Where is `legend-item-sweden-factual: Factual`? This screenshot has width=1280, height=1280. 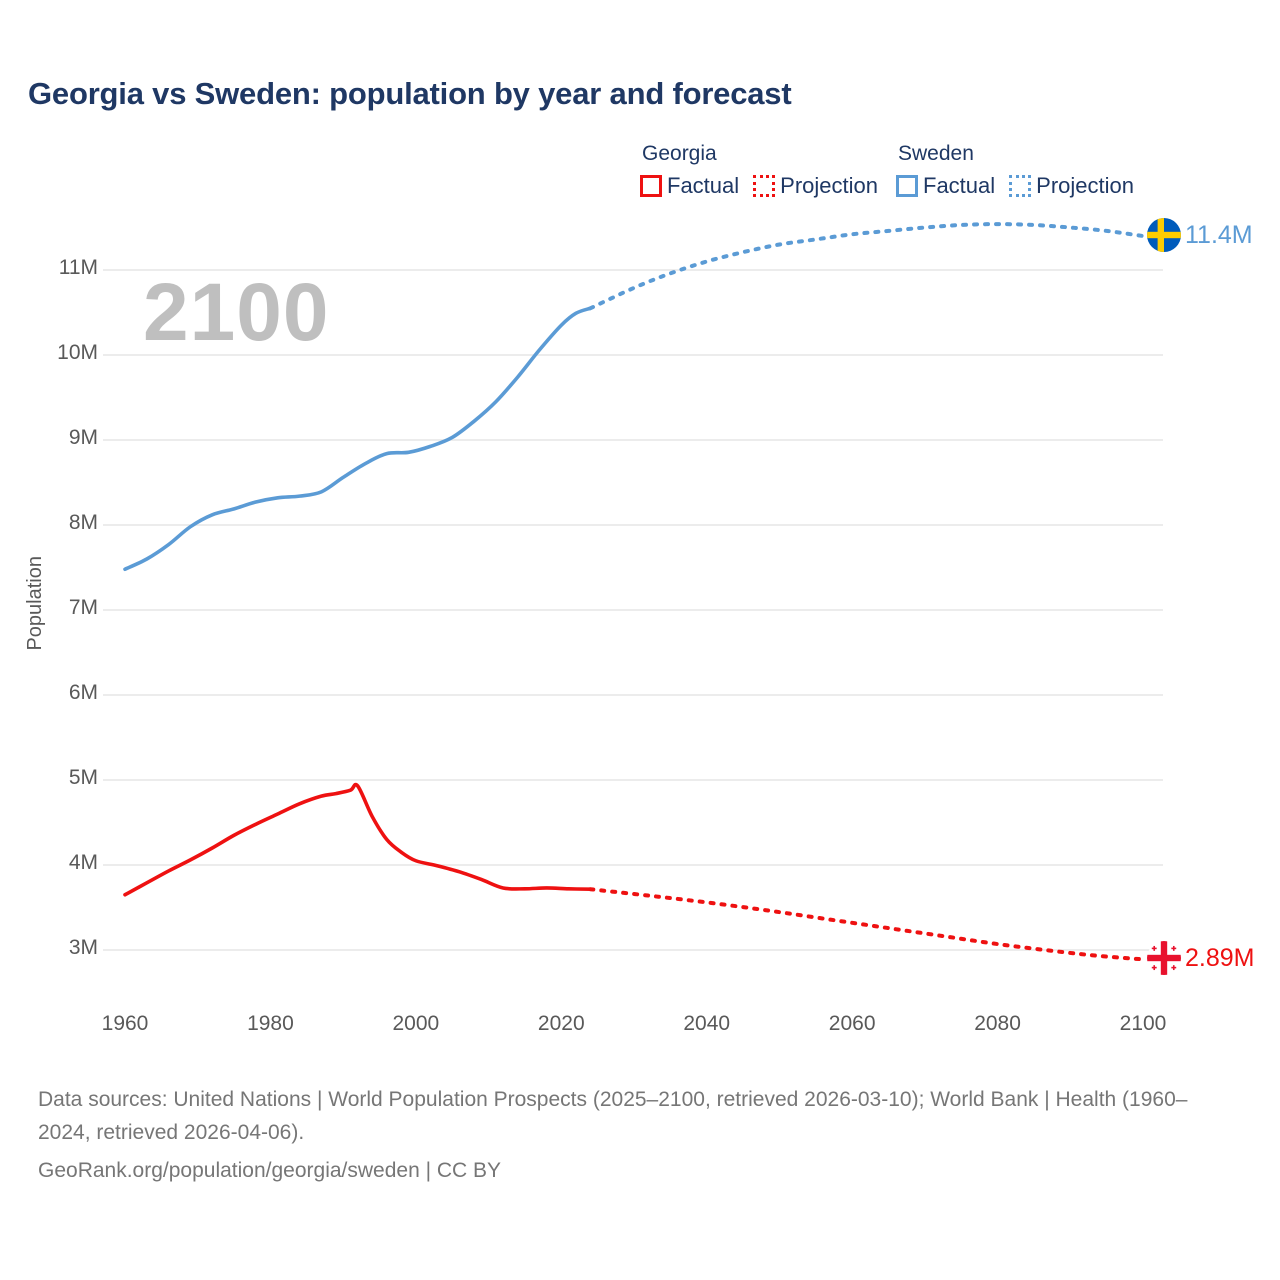
legend-item-sweden-factual: Factual is located at coordinates (945, 186).